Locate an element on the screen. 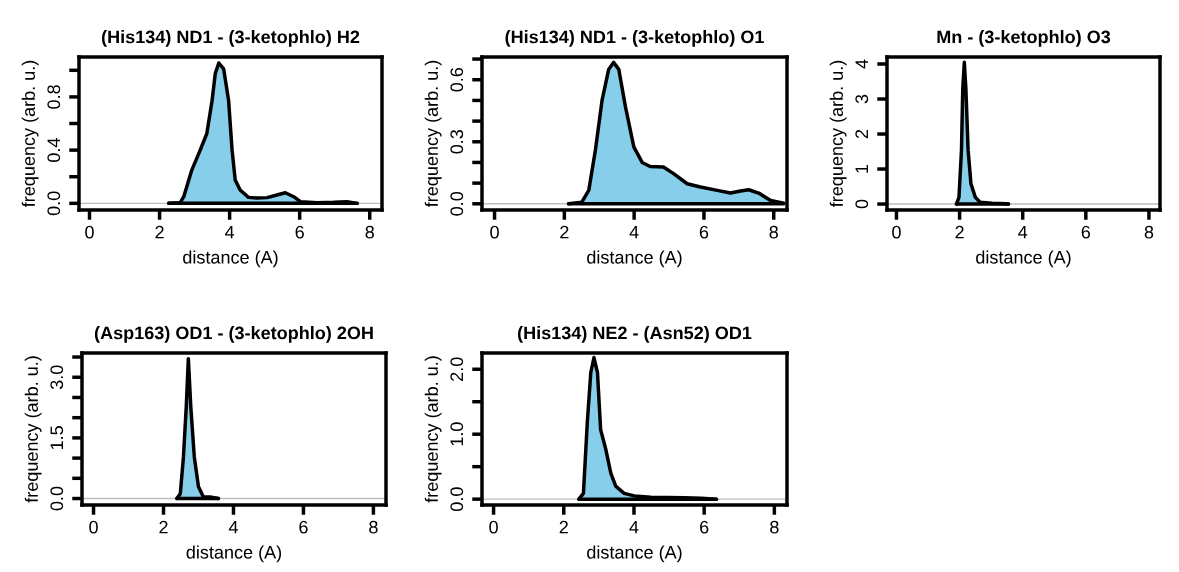 The image size is (1179, 572). y-tick-label: 0.6 is located at coordinates (457, 79).